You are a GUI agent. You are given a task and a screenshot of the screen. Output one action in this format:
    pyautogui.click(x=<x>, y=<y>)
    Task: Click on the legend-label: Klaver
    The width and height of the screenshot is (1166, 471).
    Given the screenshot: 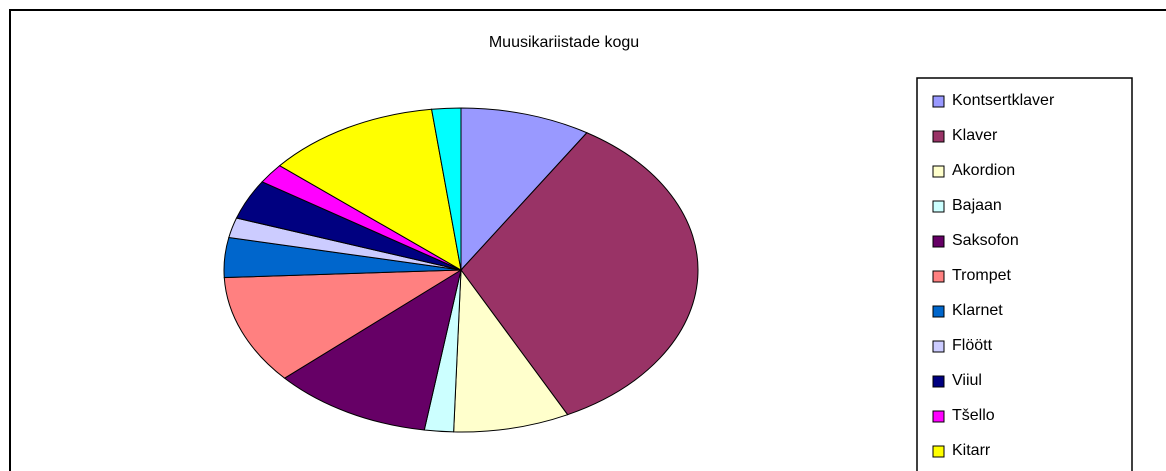 What is the action you would take?
    pyautogui.click(x=975, y=135)
    